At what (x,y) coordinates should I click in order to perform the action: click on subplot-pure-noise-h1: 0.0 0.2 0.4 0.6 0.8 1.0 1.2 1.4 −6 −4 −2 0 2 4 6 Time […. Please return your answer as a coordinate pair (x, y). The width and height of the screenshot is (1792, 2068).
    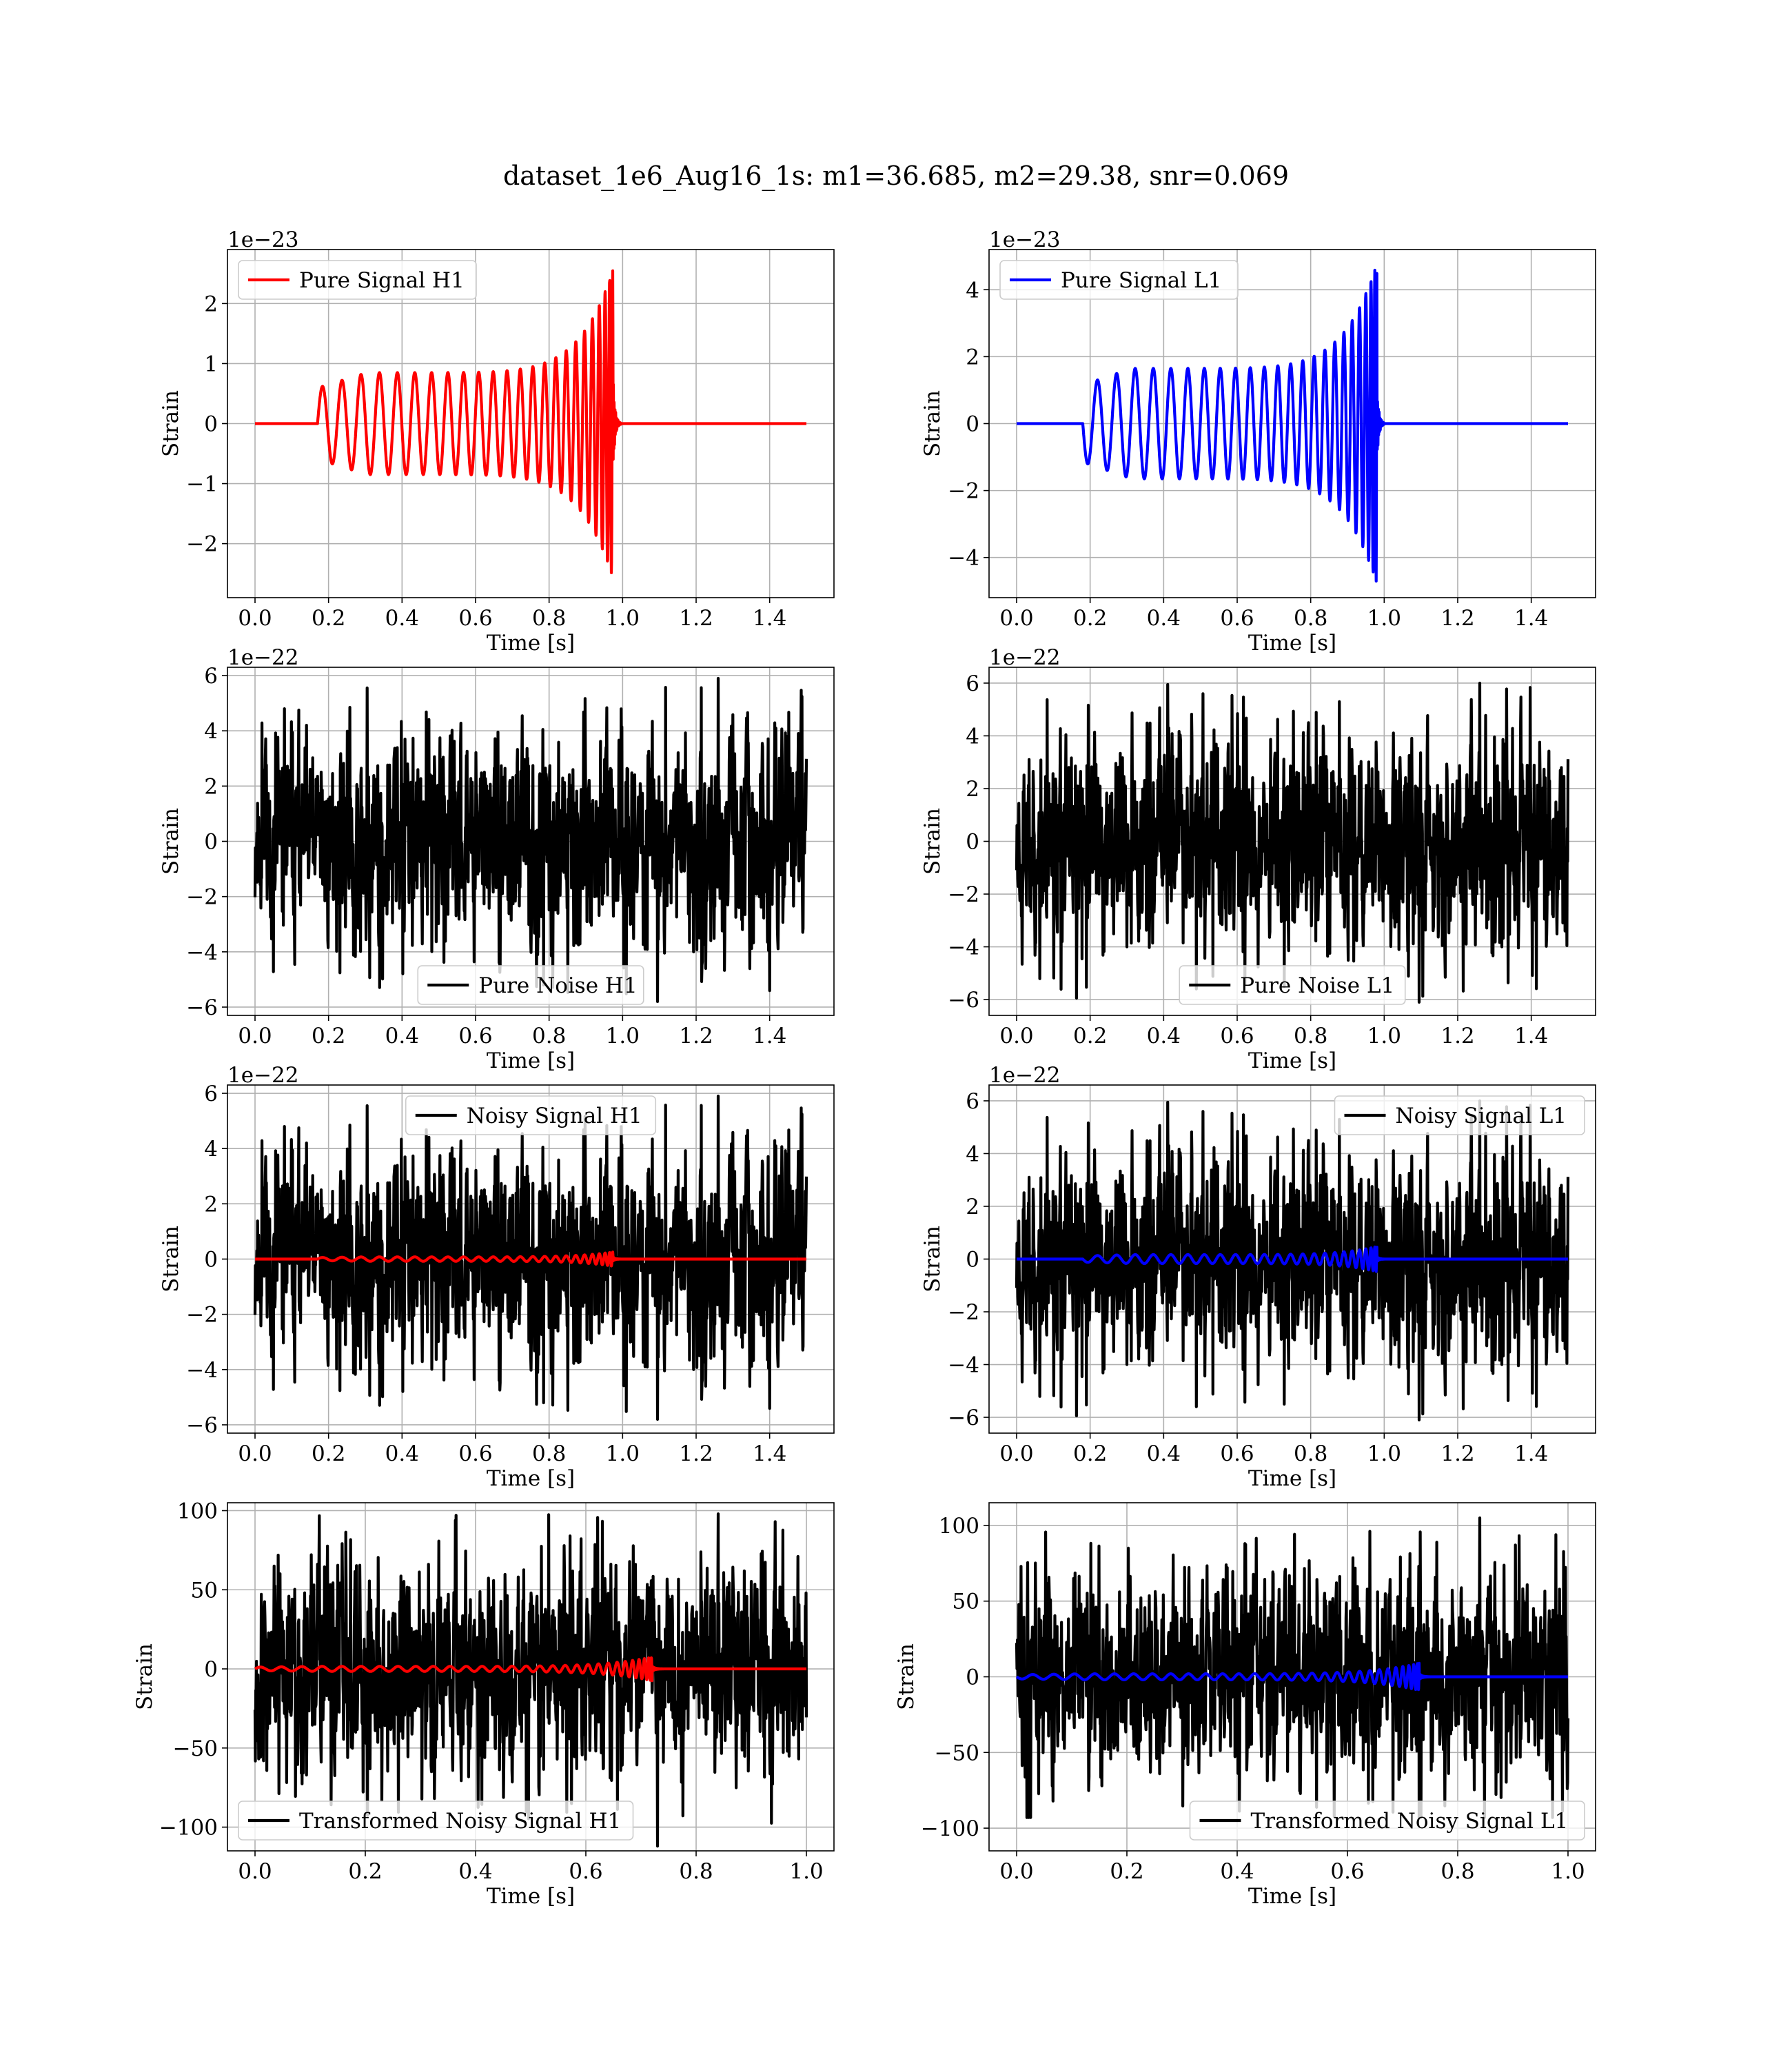
    Looking at the image, I should click on (497, 859).